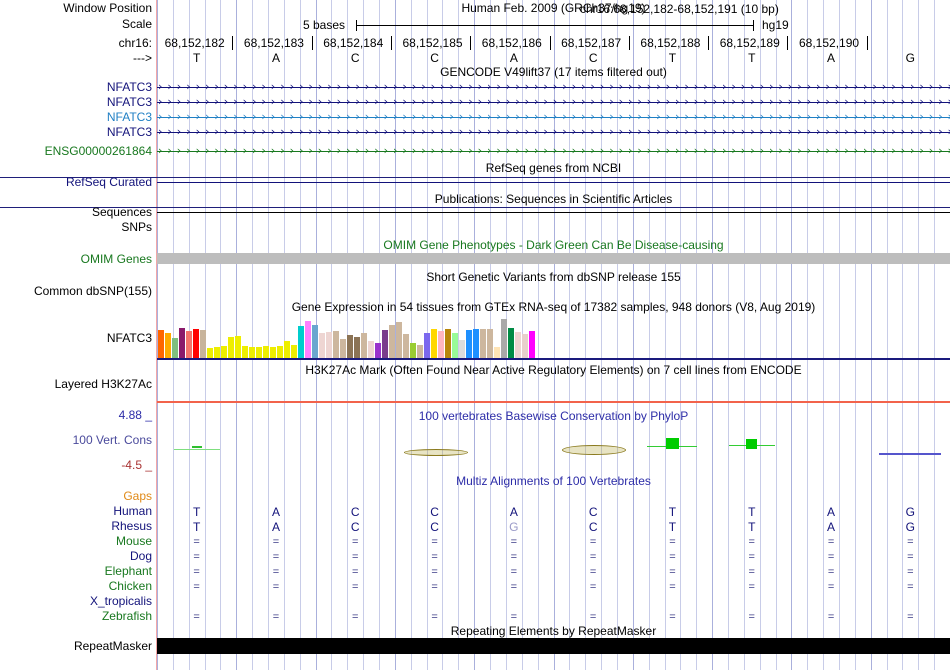 This screenshot has height=670, width=950. Describe the element at coordinates (116, 259) in the screenshot. I see `omim-genes-label: OMIM Genes` at that location.